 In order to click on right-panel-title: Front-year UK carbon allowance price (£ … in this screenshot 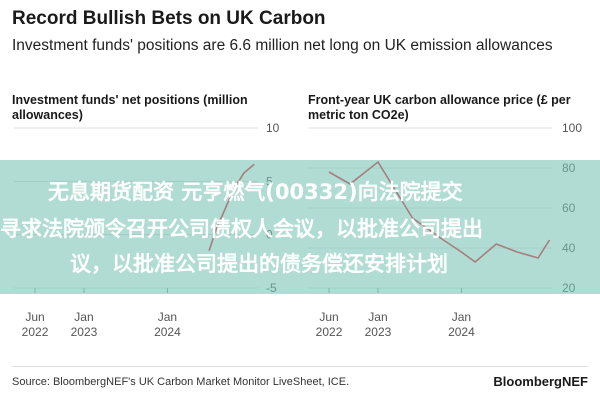, I will do `click(439, 107)`.